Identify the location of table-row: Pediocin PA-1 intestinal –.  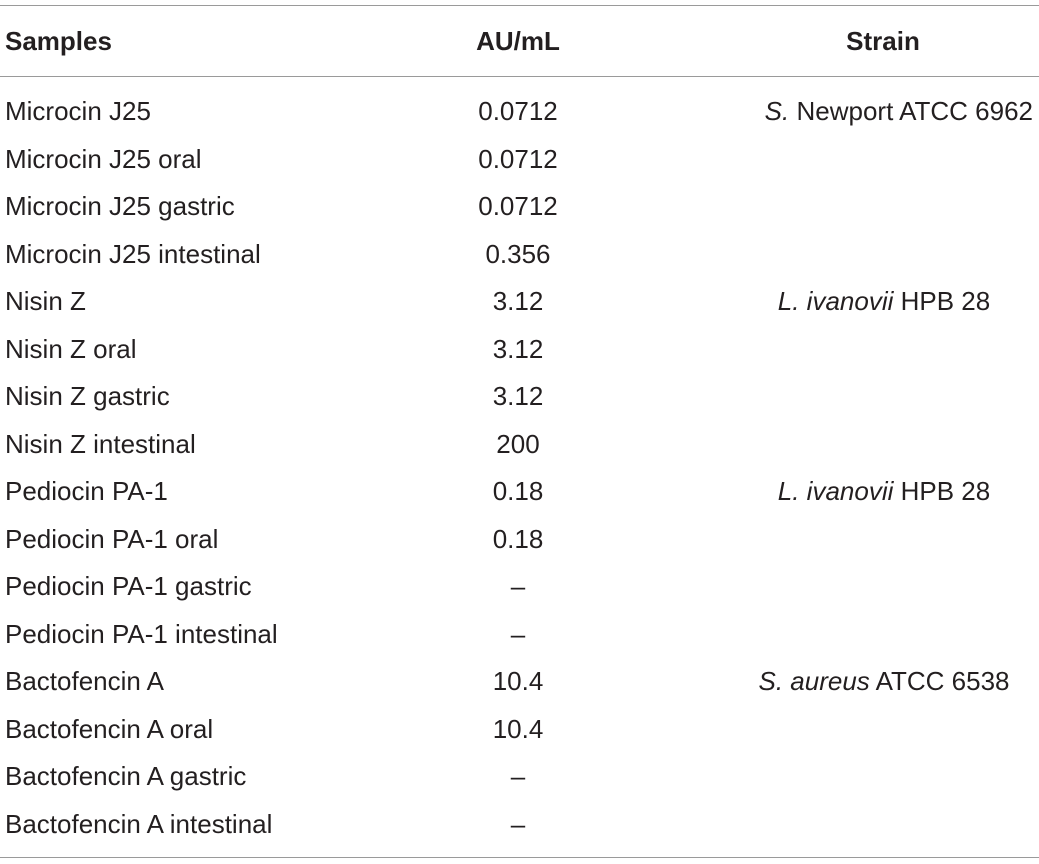
(519, 635).